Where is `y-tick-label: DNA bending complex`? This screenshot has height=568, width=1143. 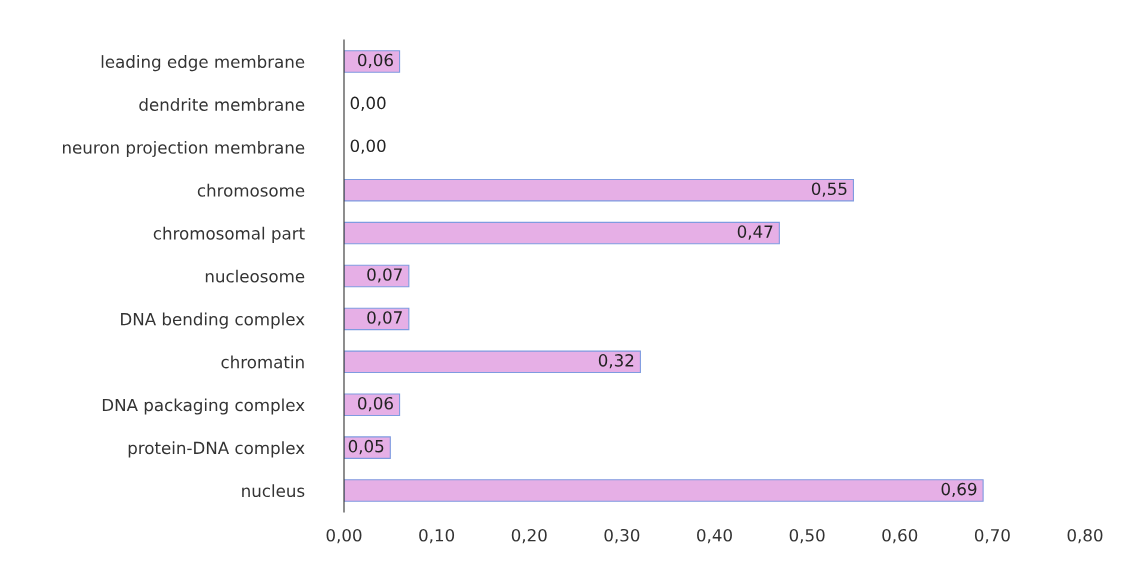
y-tick-label: DNA bending complex is located at coordinates (213, 320).